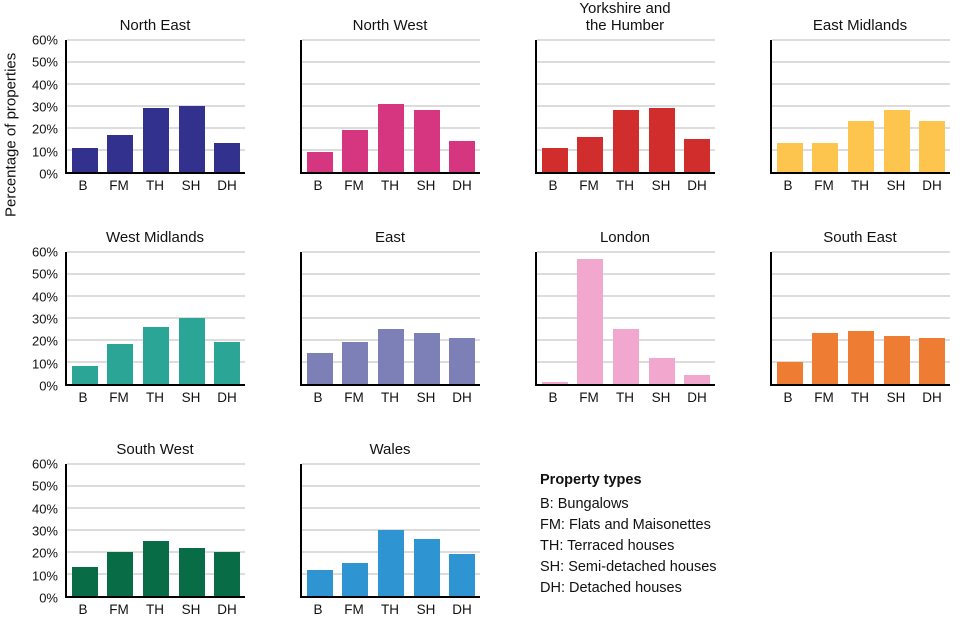 The width and height of the screenshot is (960, 640). Describe the element at coordinates (625, 17) in the screenshot. I see `subplot-title: Yorkshire and the Humber` at that location.